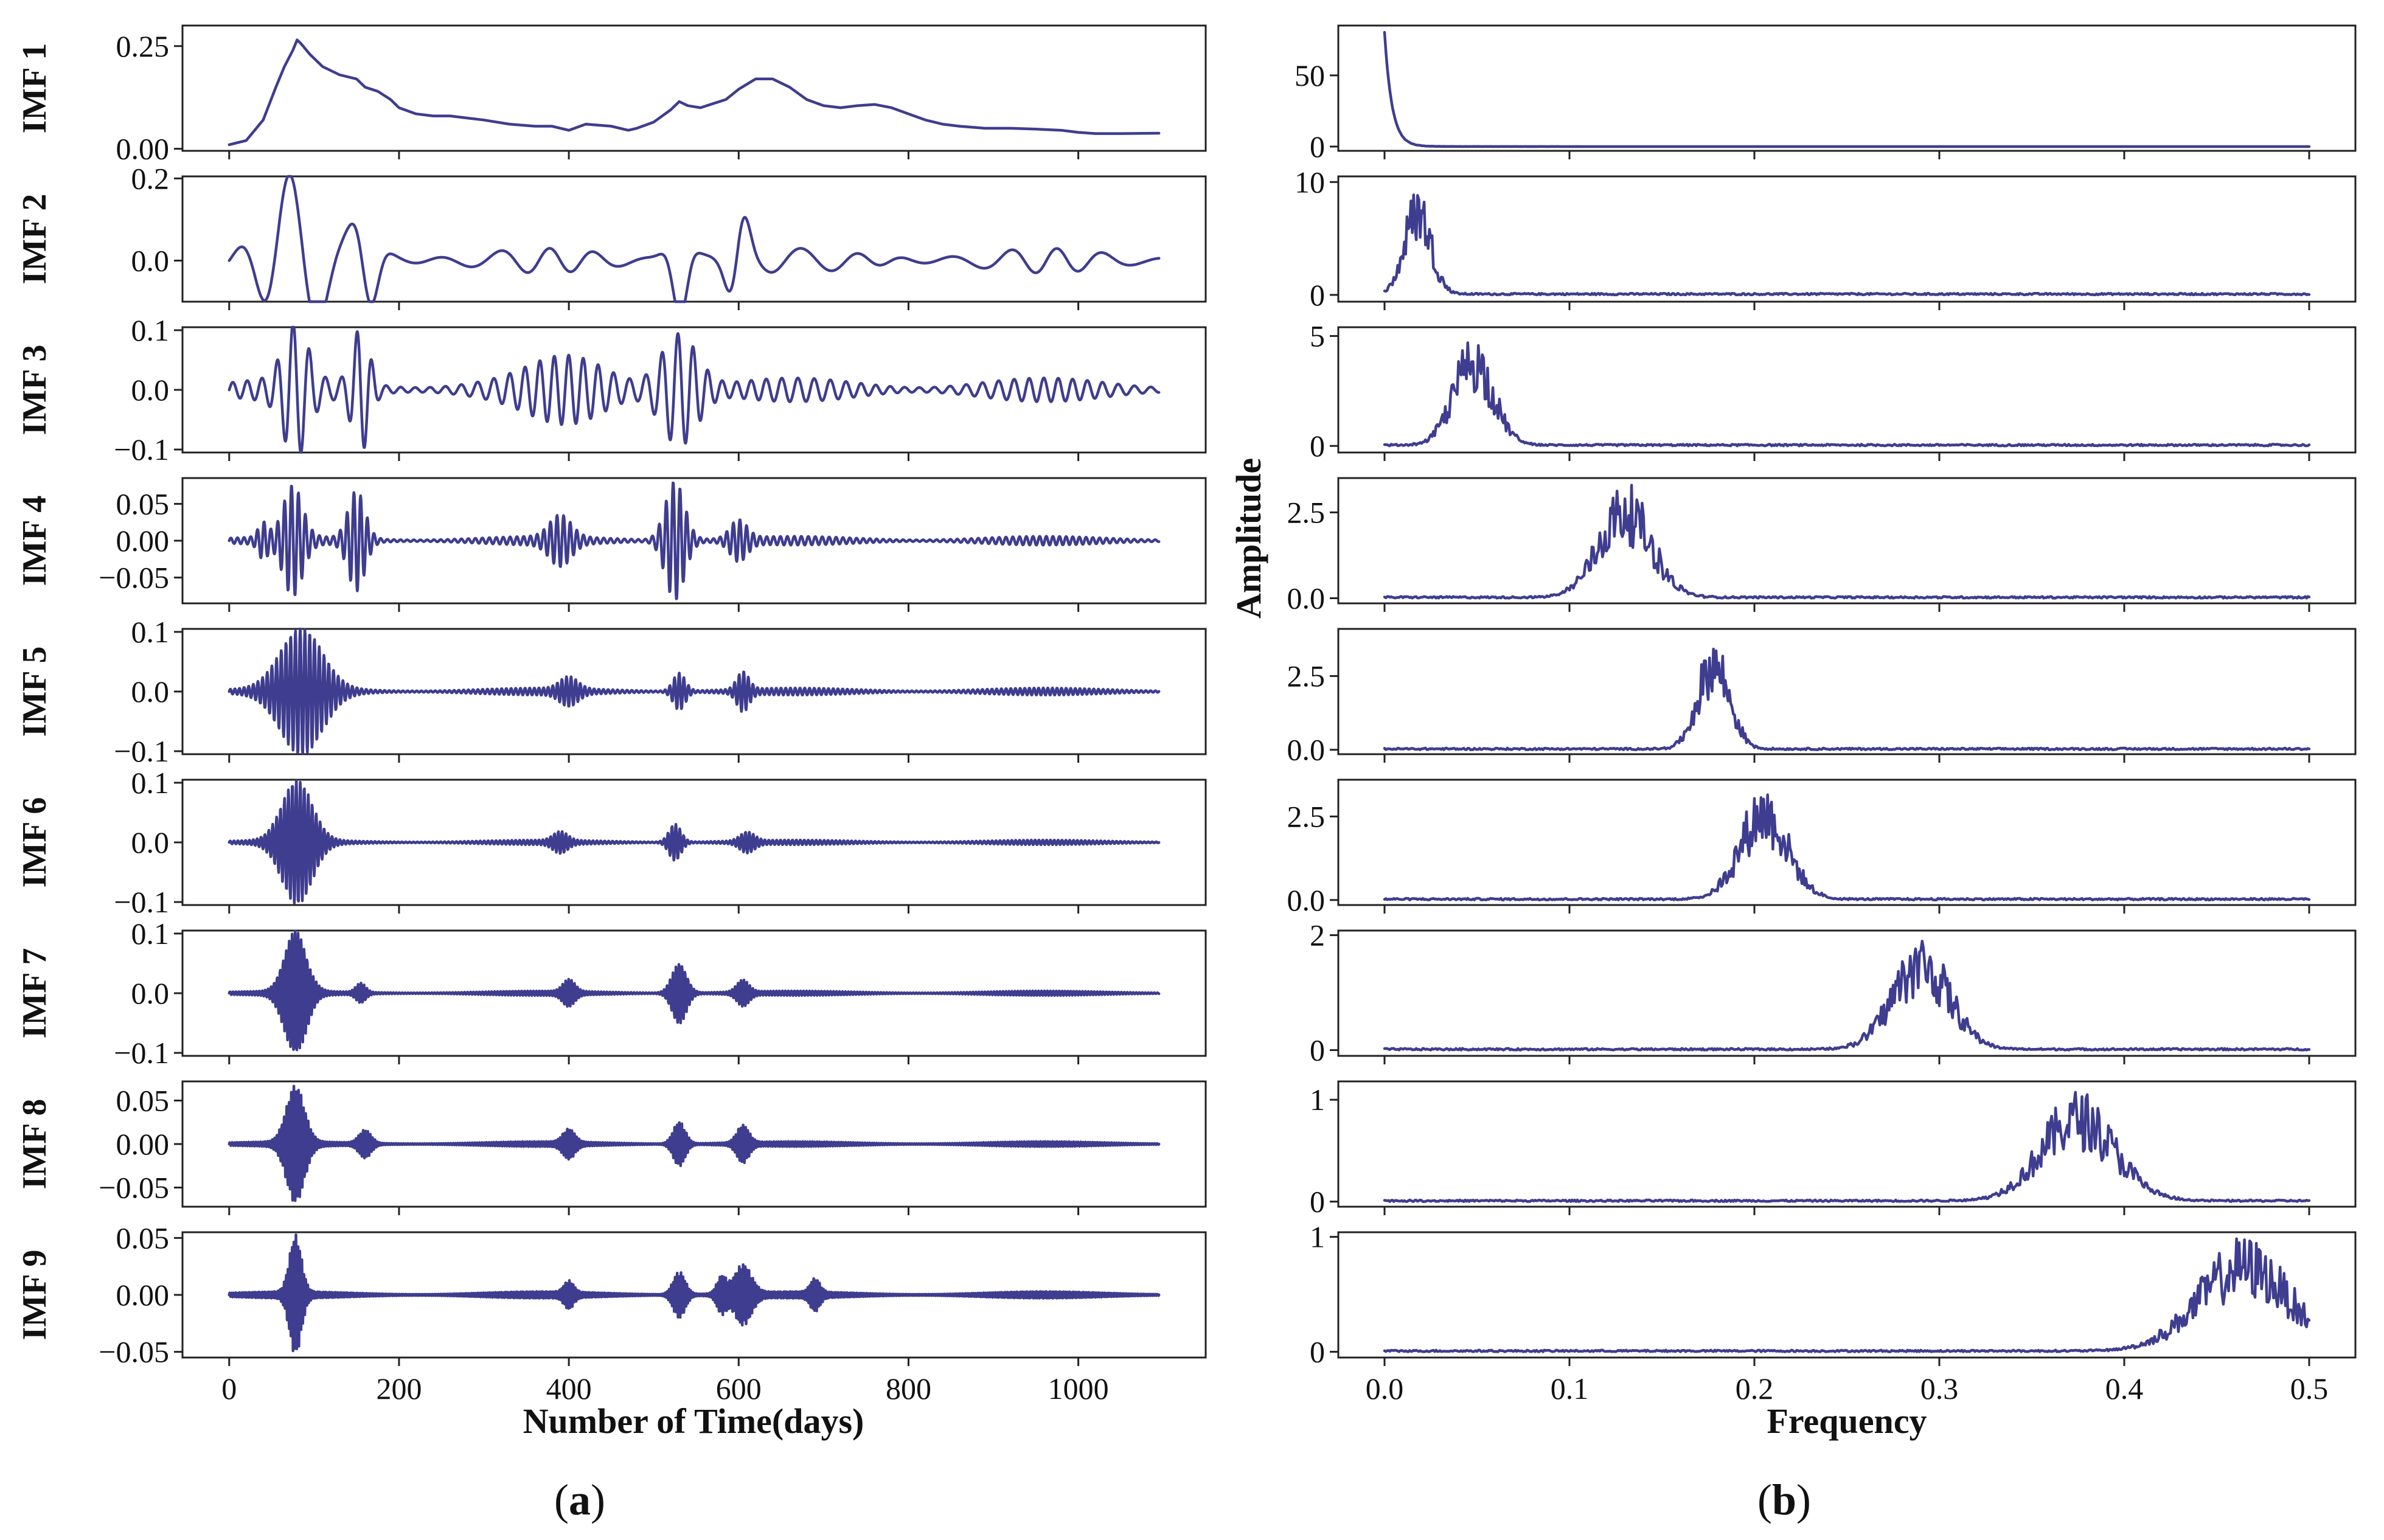  I want to click on a-xtick-label: 1000, so click(1079, 1389).